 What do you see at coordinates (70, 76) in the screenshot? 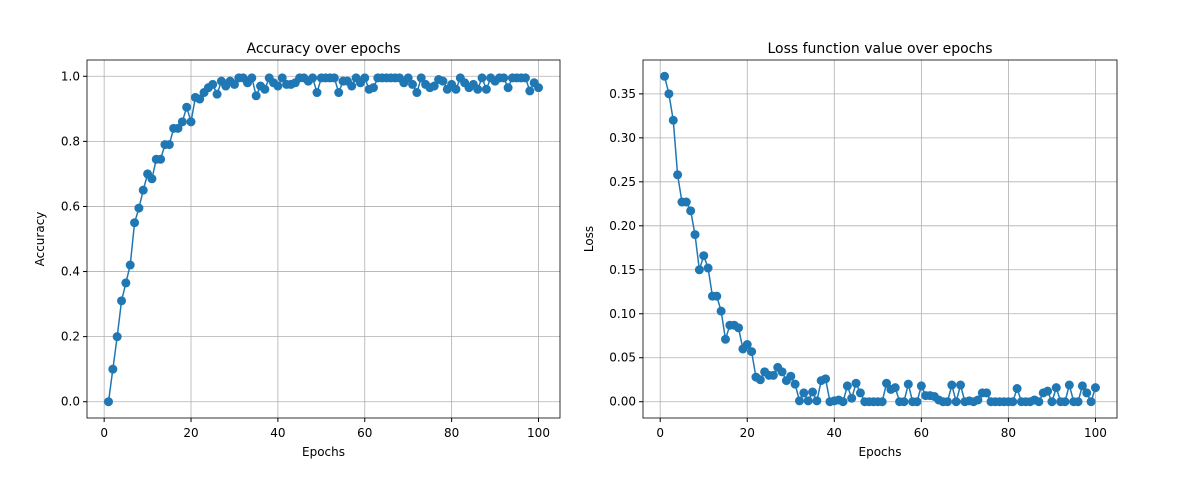
I see `y-tick-label: 1.0` at bounding box center [70, 76].